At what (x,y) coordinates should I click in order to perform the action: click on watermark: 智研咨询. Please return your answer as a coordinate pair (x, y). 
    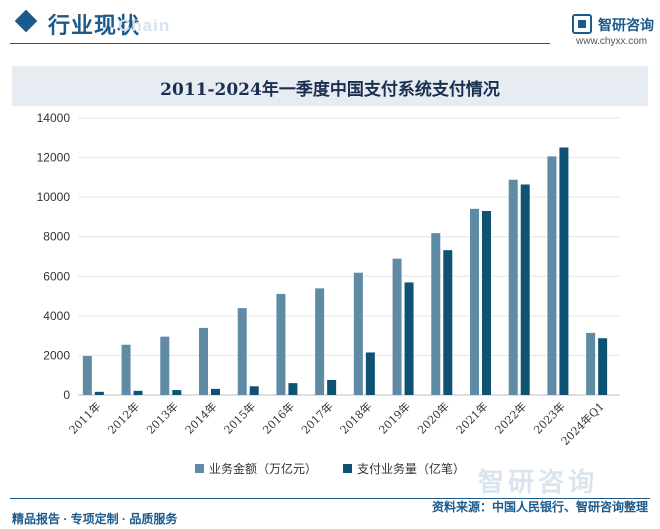
    Looking at the image, I should click on (538, 482).